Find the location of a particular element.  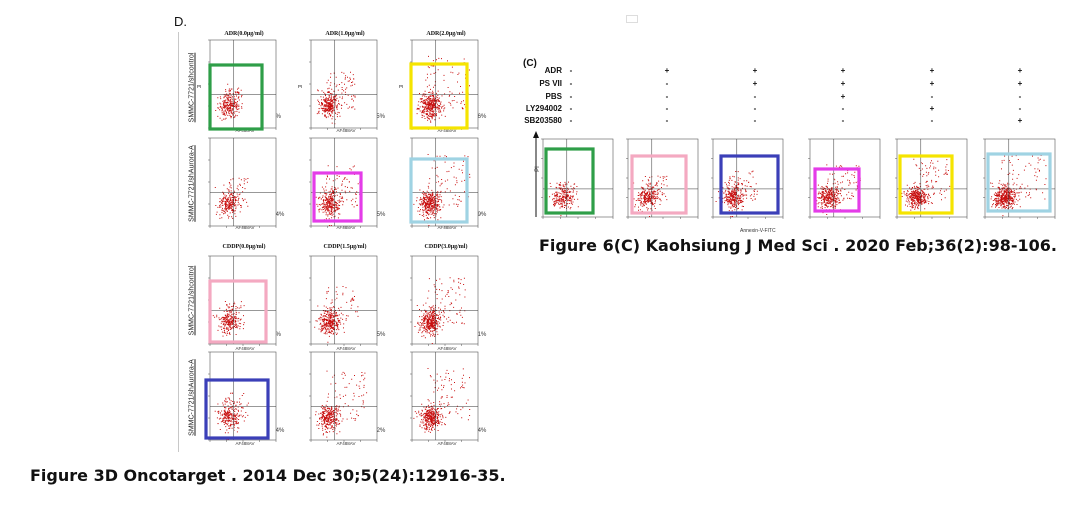

treatment-name: PS VII is located at coordinates (550, 83).